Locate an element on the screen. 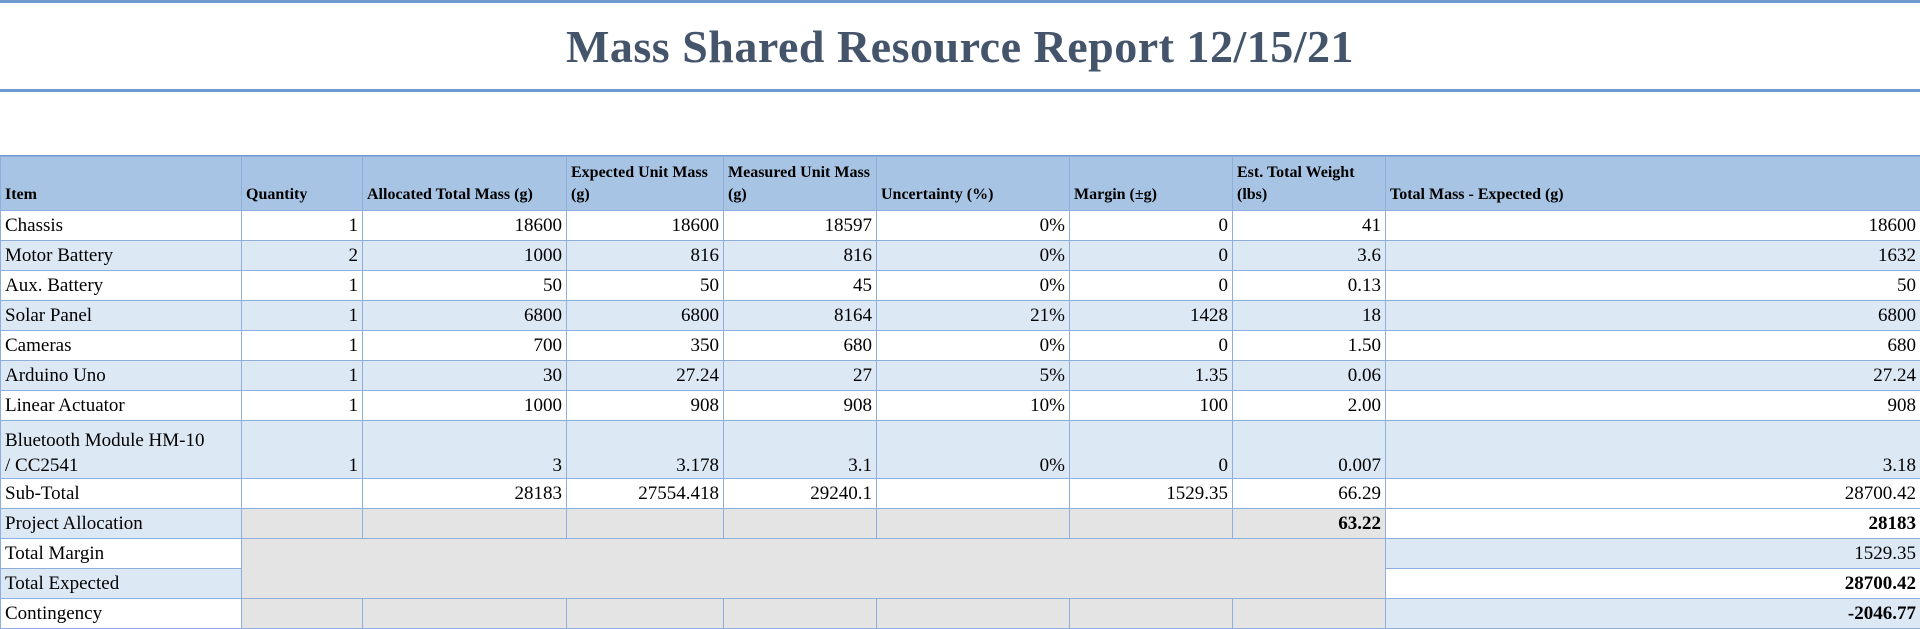 Image resolution: width=1920 pixels, height=629 pixels. cell-total-expected: 3.18 is located at coordinates (1653, 450).